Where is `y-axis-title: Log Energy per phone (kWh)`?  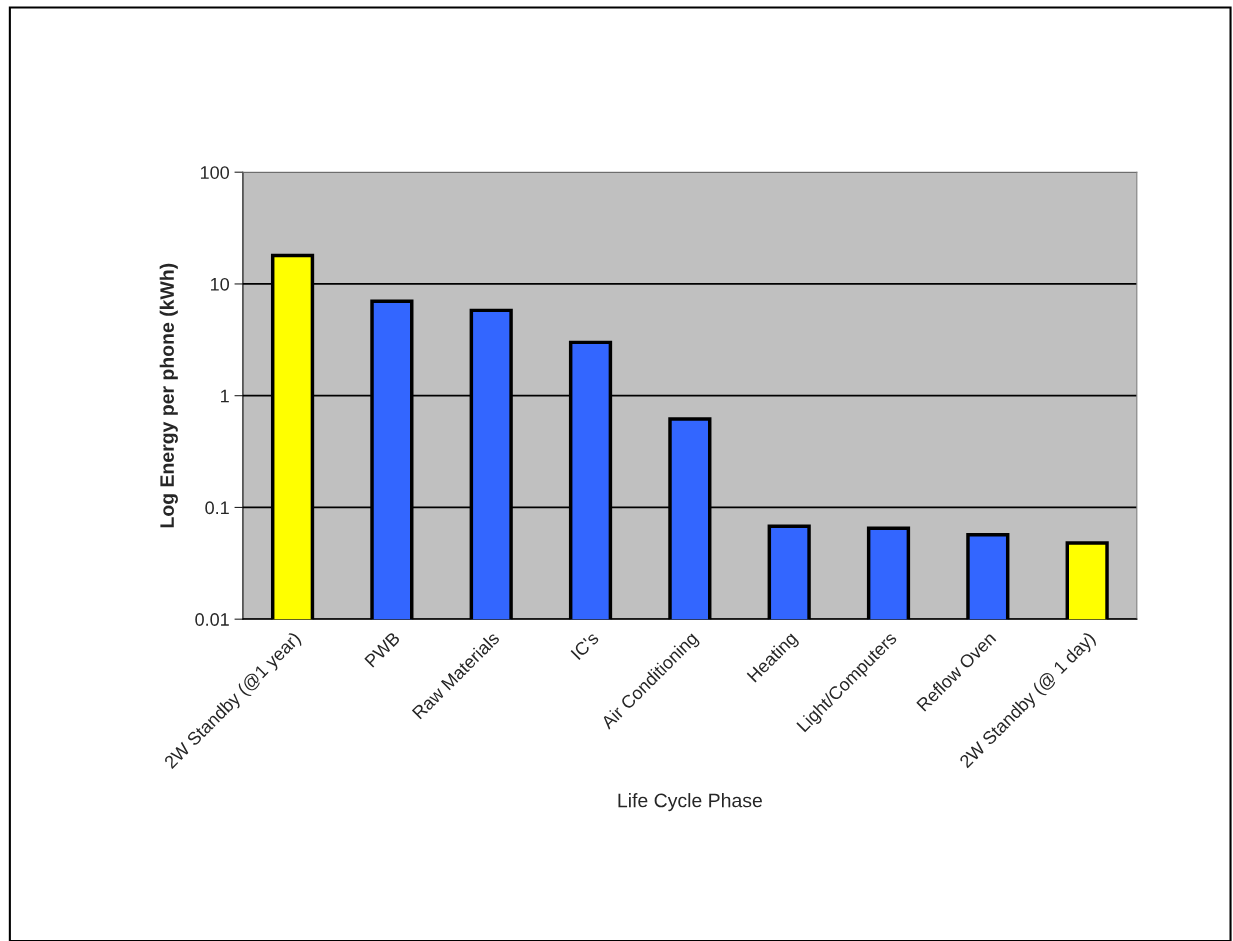
y-axis-title: Log Energy per phone (kWh) is located at coordinates (168, 395).